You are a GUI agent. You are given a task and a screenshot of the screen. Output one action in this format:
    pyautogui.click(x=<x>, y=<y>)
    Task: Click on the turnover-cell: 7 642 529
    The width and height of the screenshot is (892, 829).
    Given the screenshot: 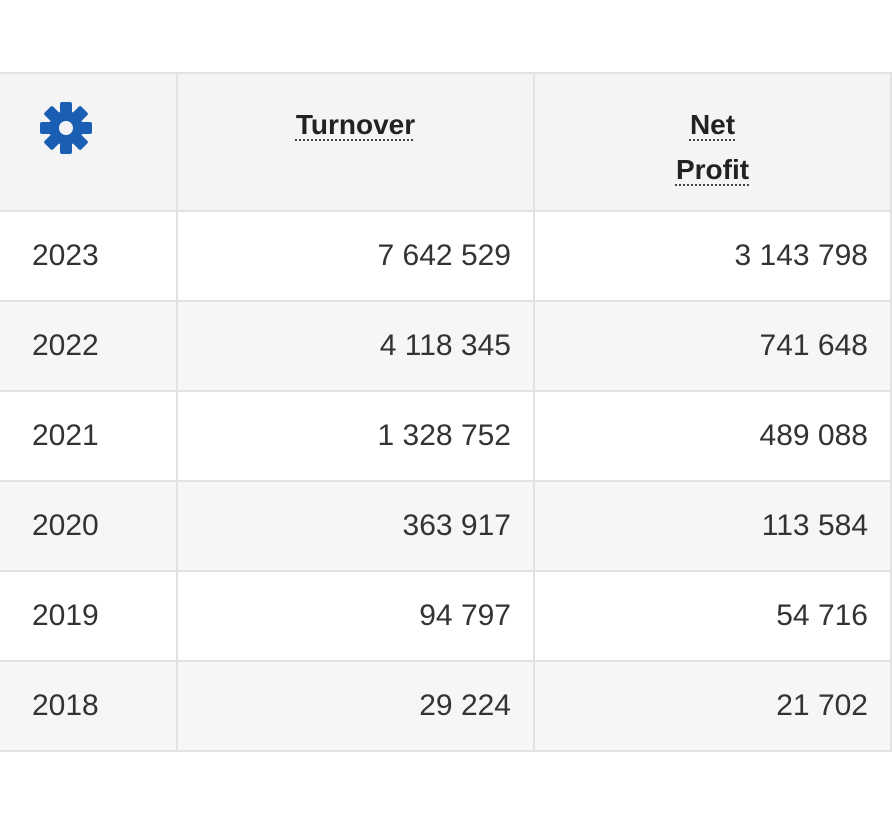 What is the action you would take?
    pyautogui.click(x=355, y=256)
    